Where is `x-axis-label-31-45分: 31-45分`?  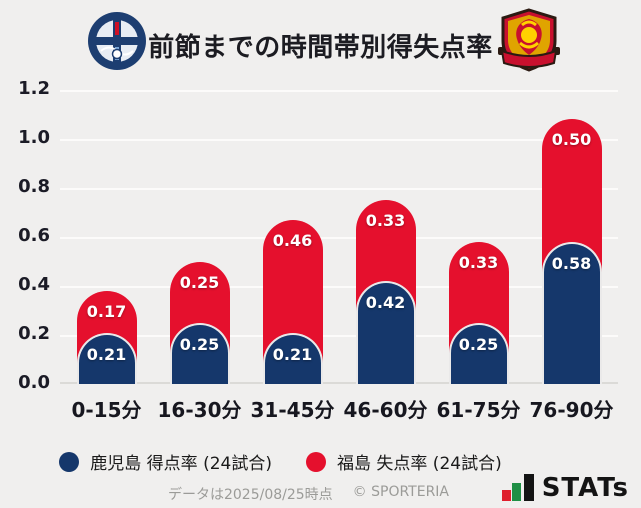
x-axis-label-31-45分: 31-45分 is located at coordinates (292, 410).